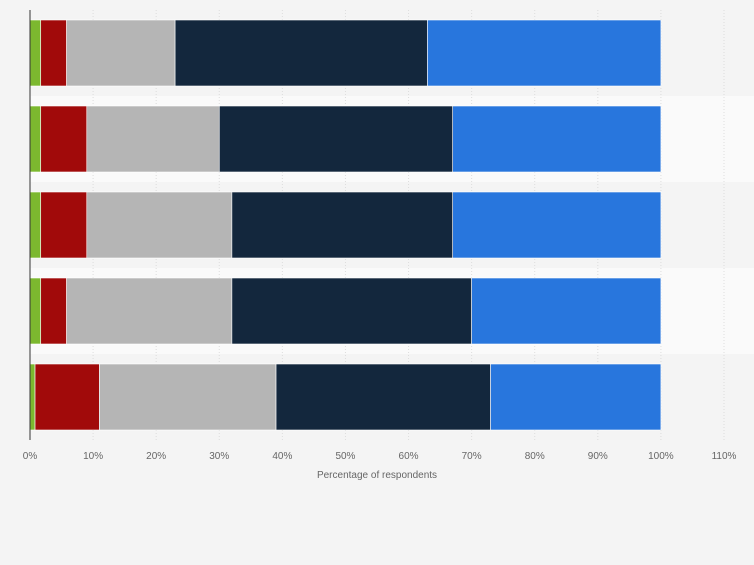  Describe the element at coordinates (409, 456) in the screenshot. I see `x-tick-label: 60%` at that location.